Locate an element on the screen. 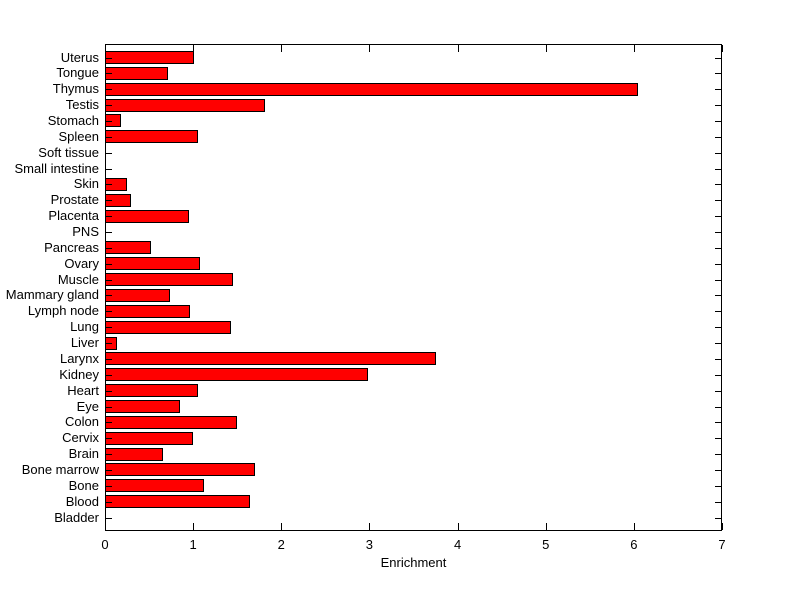 This screenshot has height=599, width=800. y-tick-label: Prostate is located at coordinates (74, 200).